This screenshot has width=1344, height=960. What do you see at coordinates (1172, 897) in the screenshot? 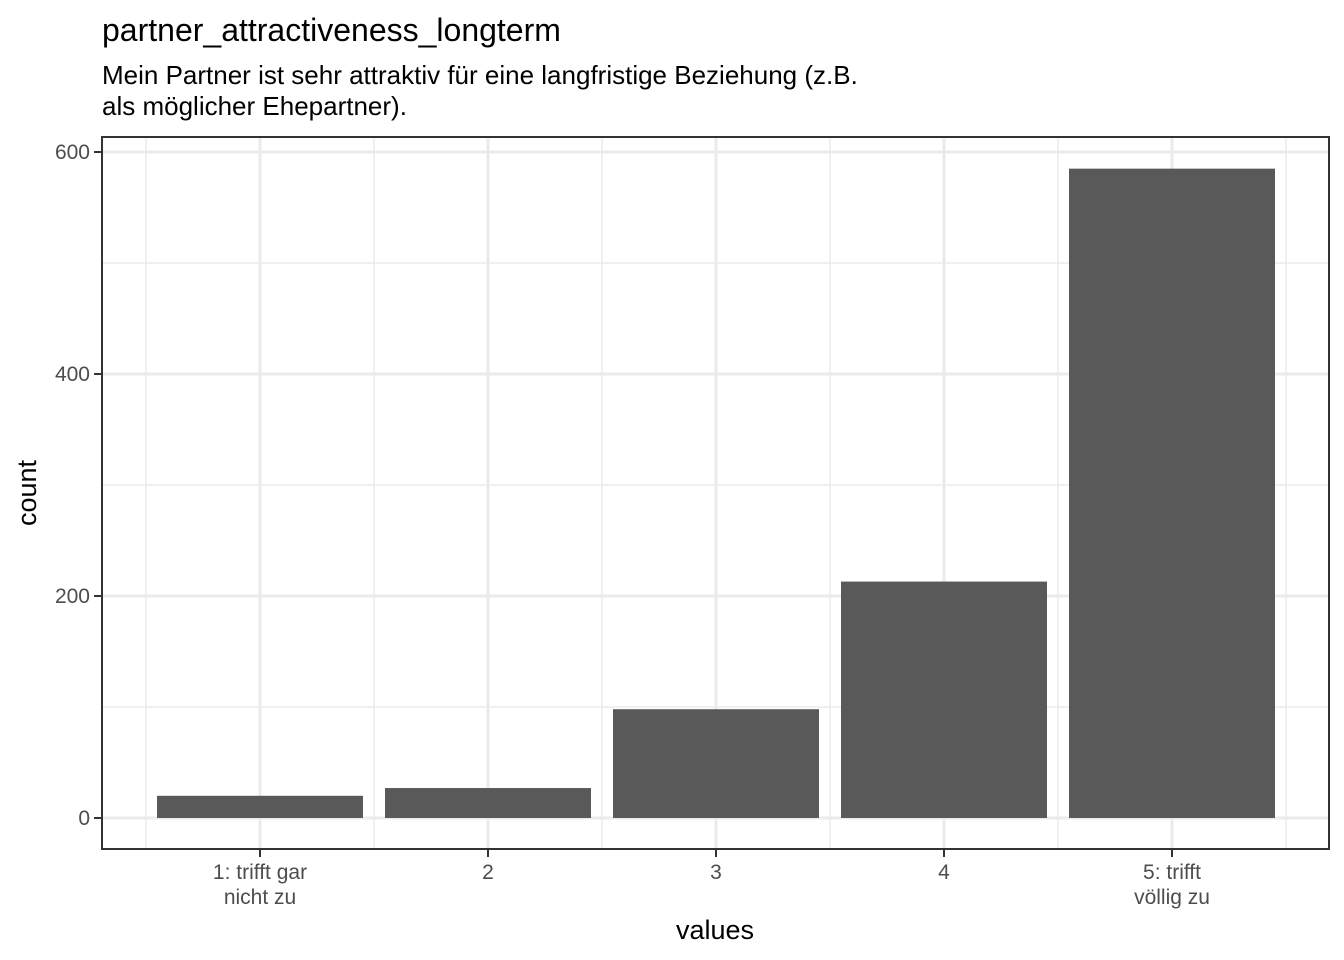
I see `x-tick-label: völlig zu` at bounding box center [1172, 897].